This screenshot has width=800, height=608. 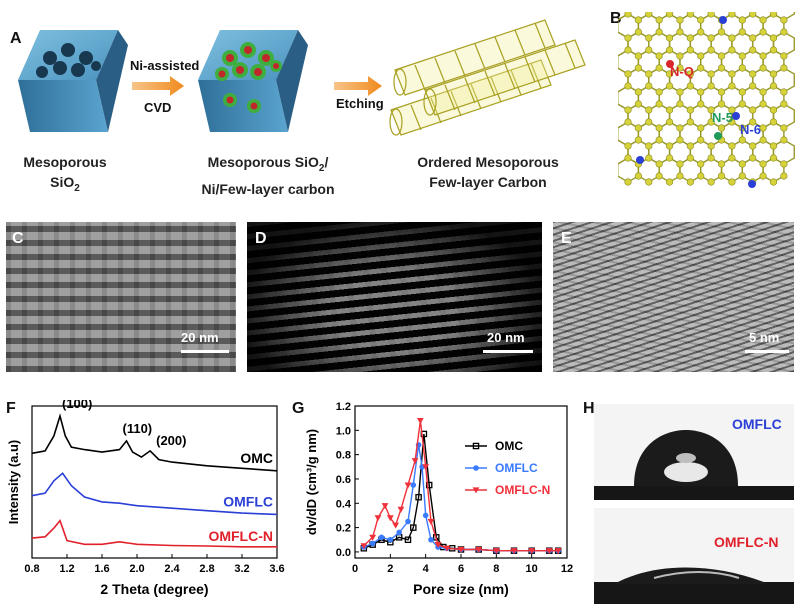 What do you see at coordinates (158, 107) in the screenshot?
I see `step1-label-bottom: CVD` at bounding box center [158, 107].